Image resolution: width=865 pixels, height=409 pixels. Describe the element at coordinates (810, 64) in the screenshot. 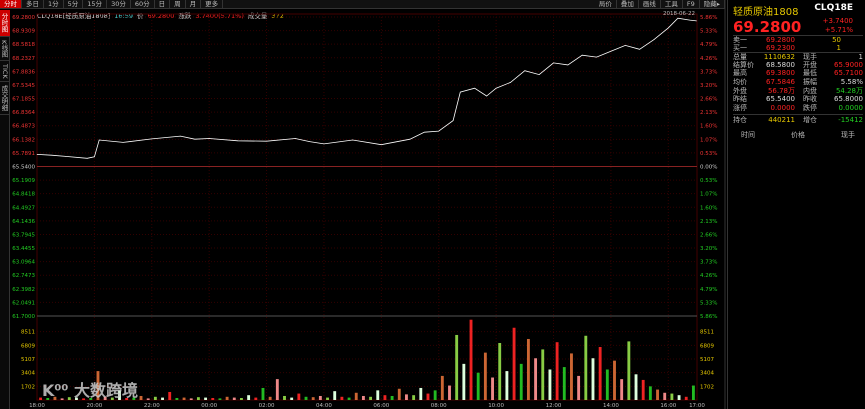

I see `stat-label: 开盘` at that location.